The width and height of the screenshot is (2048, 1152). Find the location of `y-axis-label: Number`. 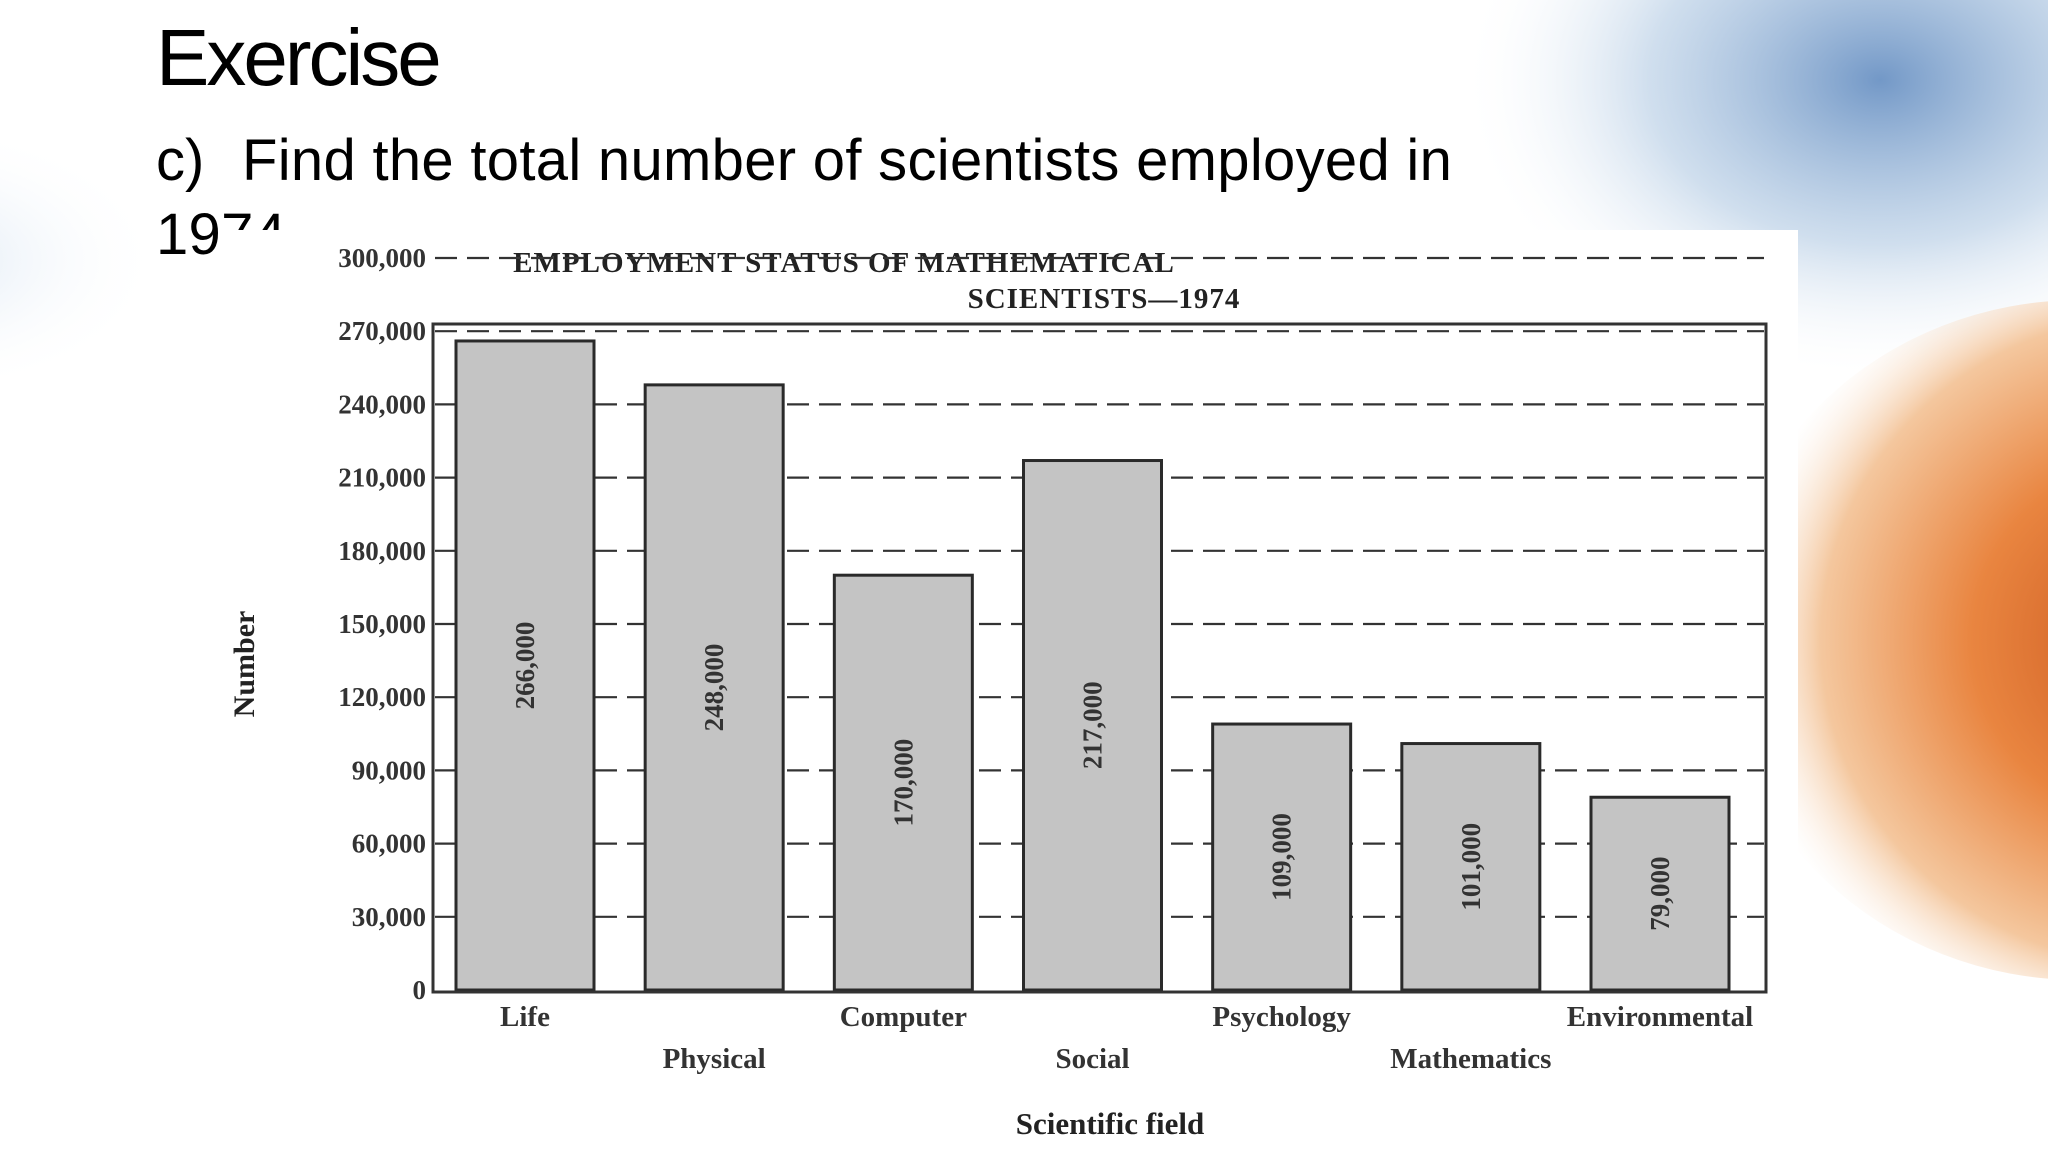

y-axis-label: Number is located at coordinates (244, 664).